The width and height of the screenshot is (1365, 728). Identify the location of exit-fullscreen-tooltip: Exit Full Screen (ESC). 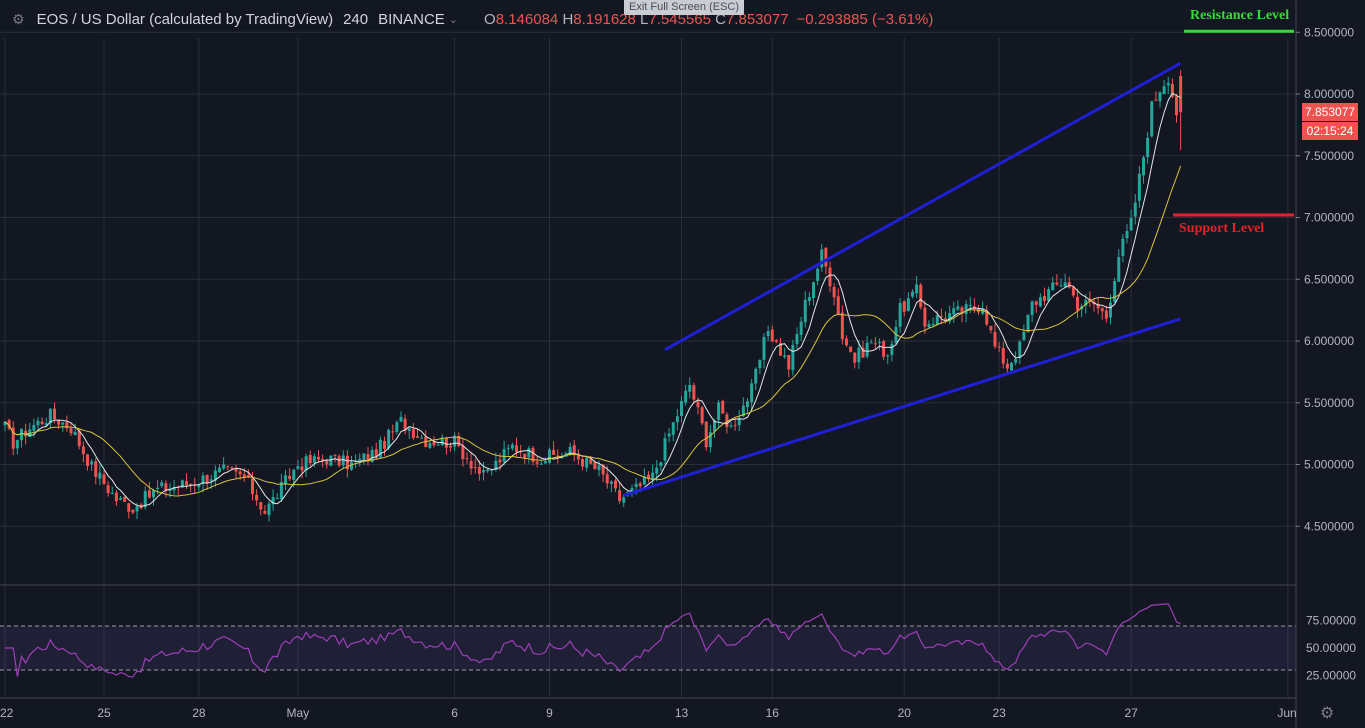
(684, 7).